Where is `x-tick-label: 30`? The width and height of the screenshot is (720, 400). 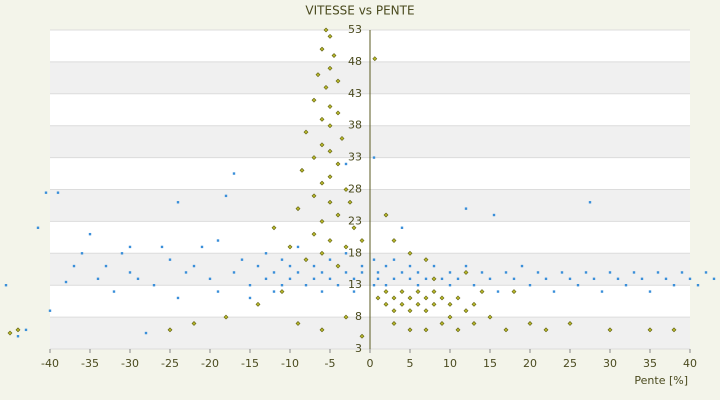
x-tick-label: 30 is located at coordinates (610, 363).